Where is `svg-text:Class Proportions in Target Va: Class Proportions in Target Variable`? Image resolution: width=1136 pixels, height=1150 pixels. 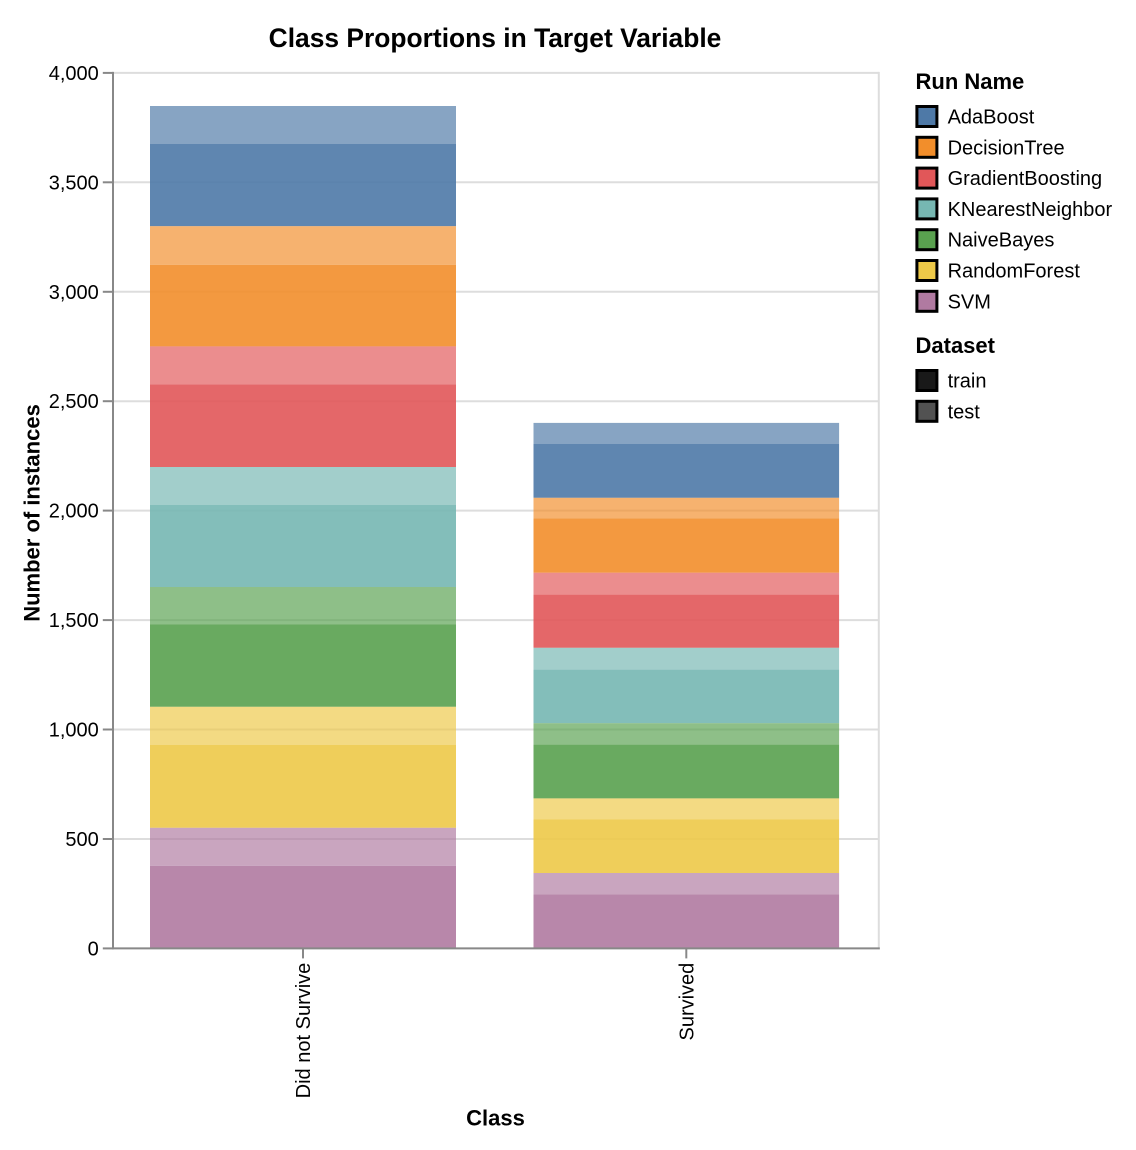
svg-text:Class Proportions in Target Va: Class Proportions in Target Variable is located at coordinates (495, 38).